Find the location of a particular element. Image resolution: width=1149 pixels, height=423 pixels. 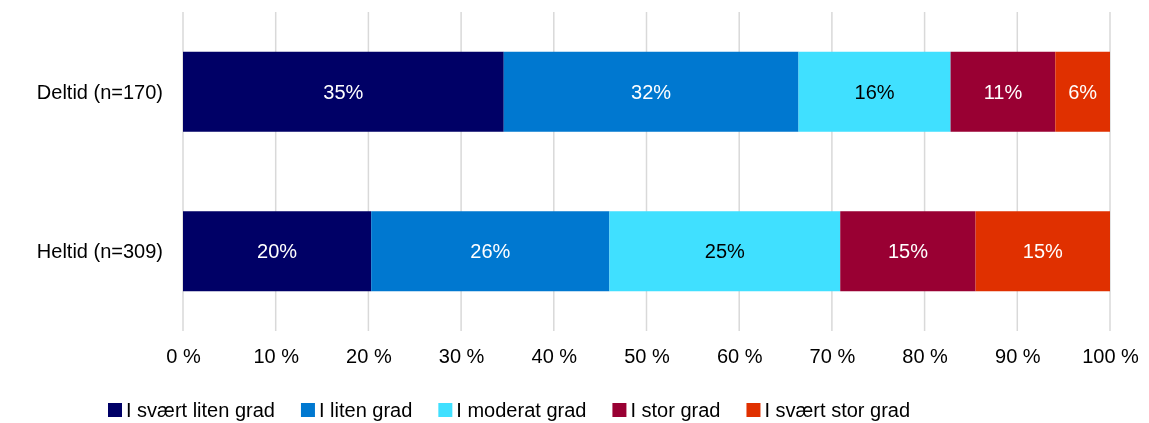

y-tick-label: Heltid (n=309) is located at coordinates (99, 251).